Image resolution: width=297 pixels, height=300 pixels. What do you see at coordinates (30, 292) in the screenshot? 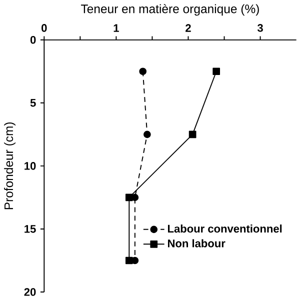
I see `y-tick-label: 20` at bounding box center [30, 292].